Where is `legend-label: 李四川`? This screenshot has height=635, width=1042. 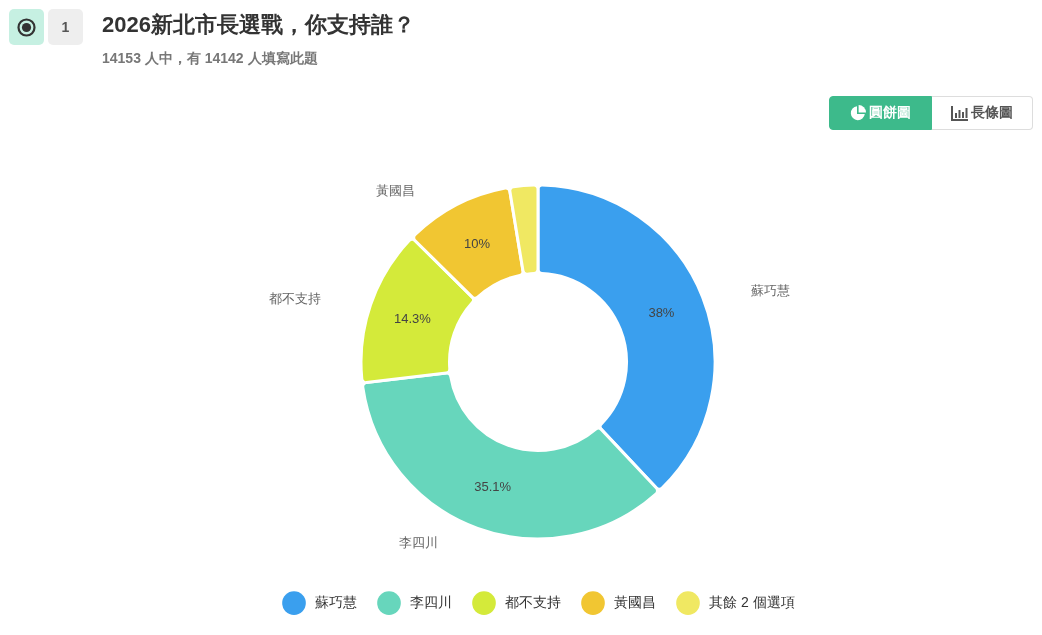 legend-label: 李四川 is located at coordinates (431, 602).